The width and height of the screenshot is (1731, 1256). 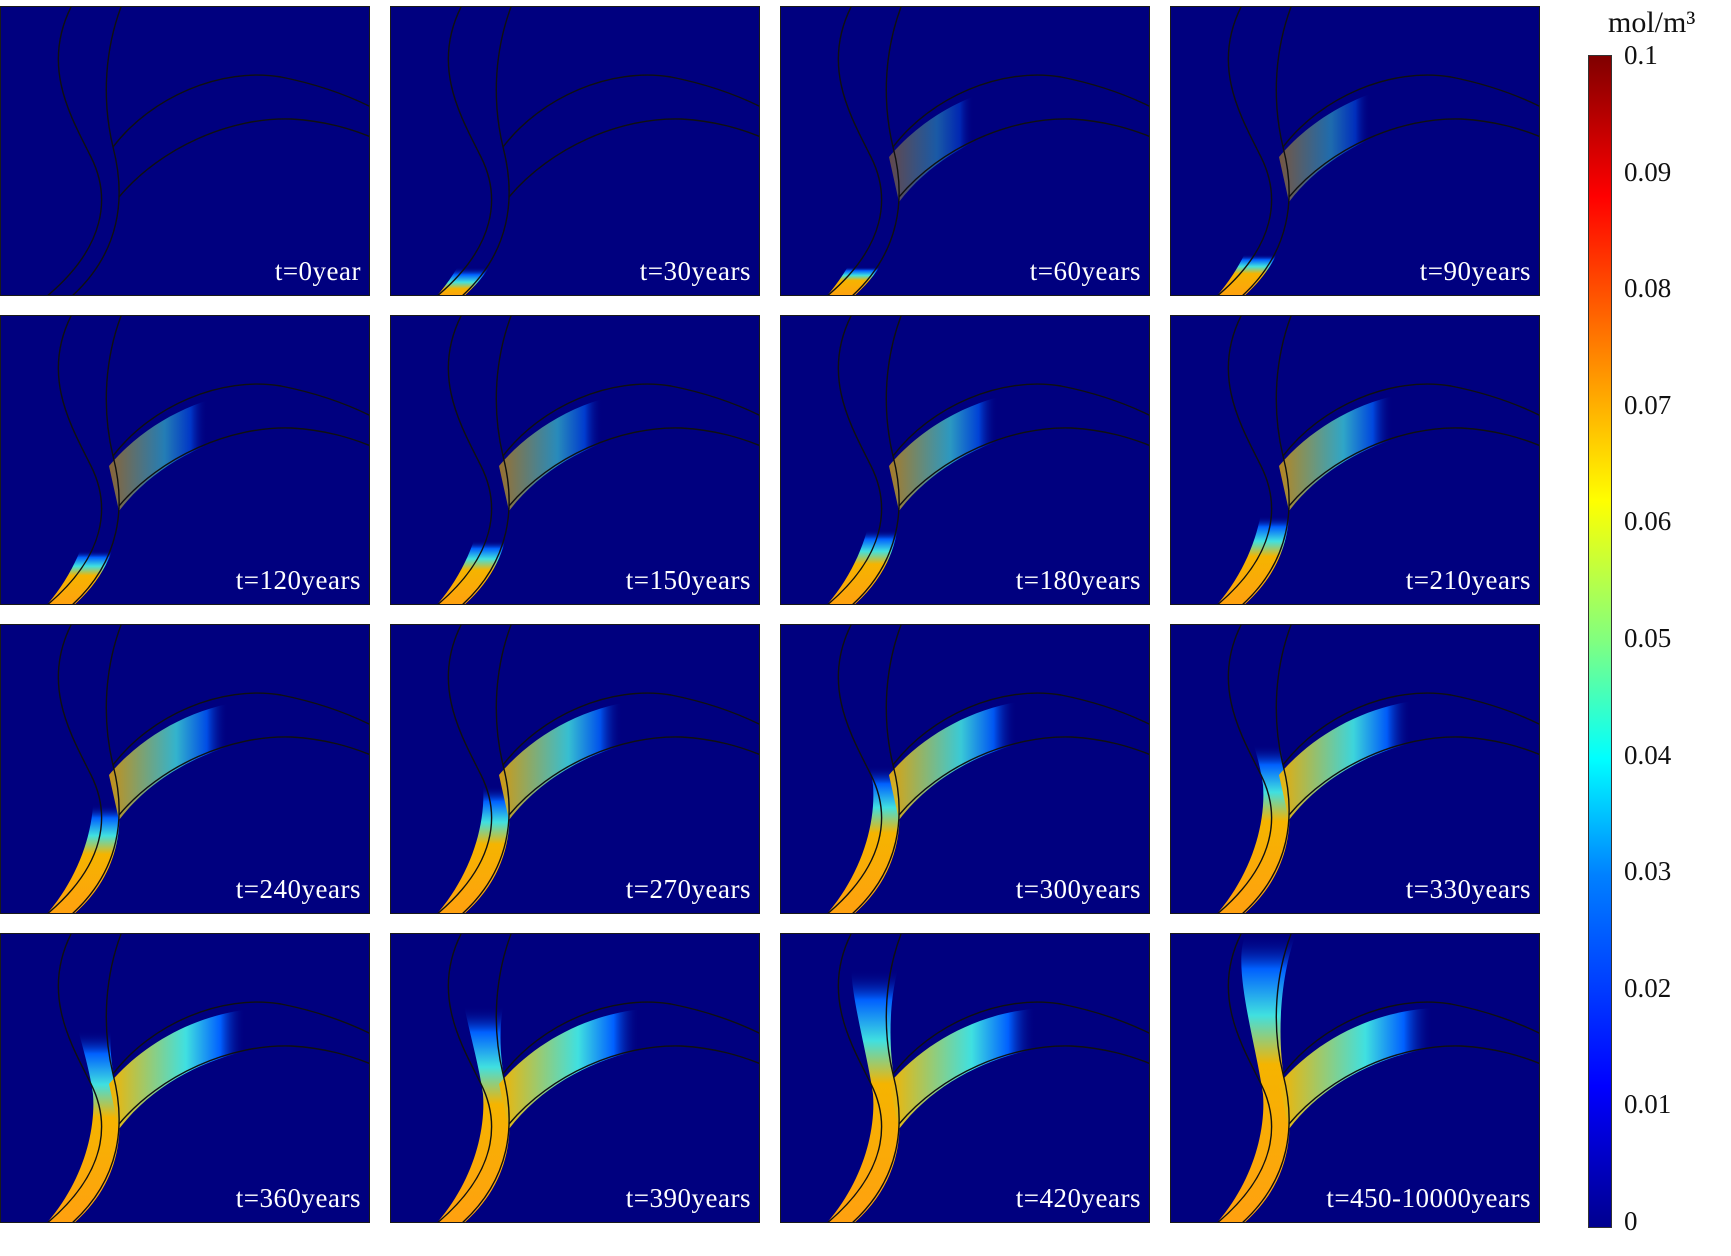 I want to click on panel-time-label: t=180years, so click(x=1078, y=580).